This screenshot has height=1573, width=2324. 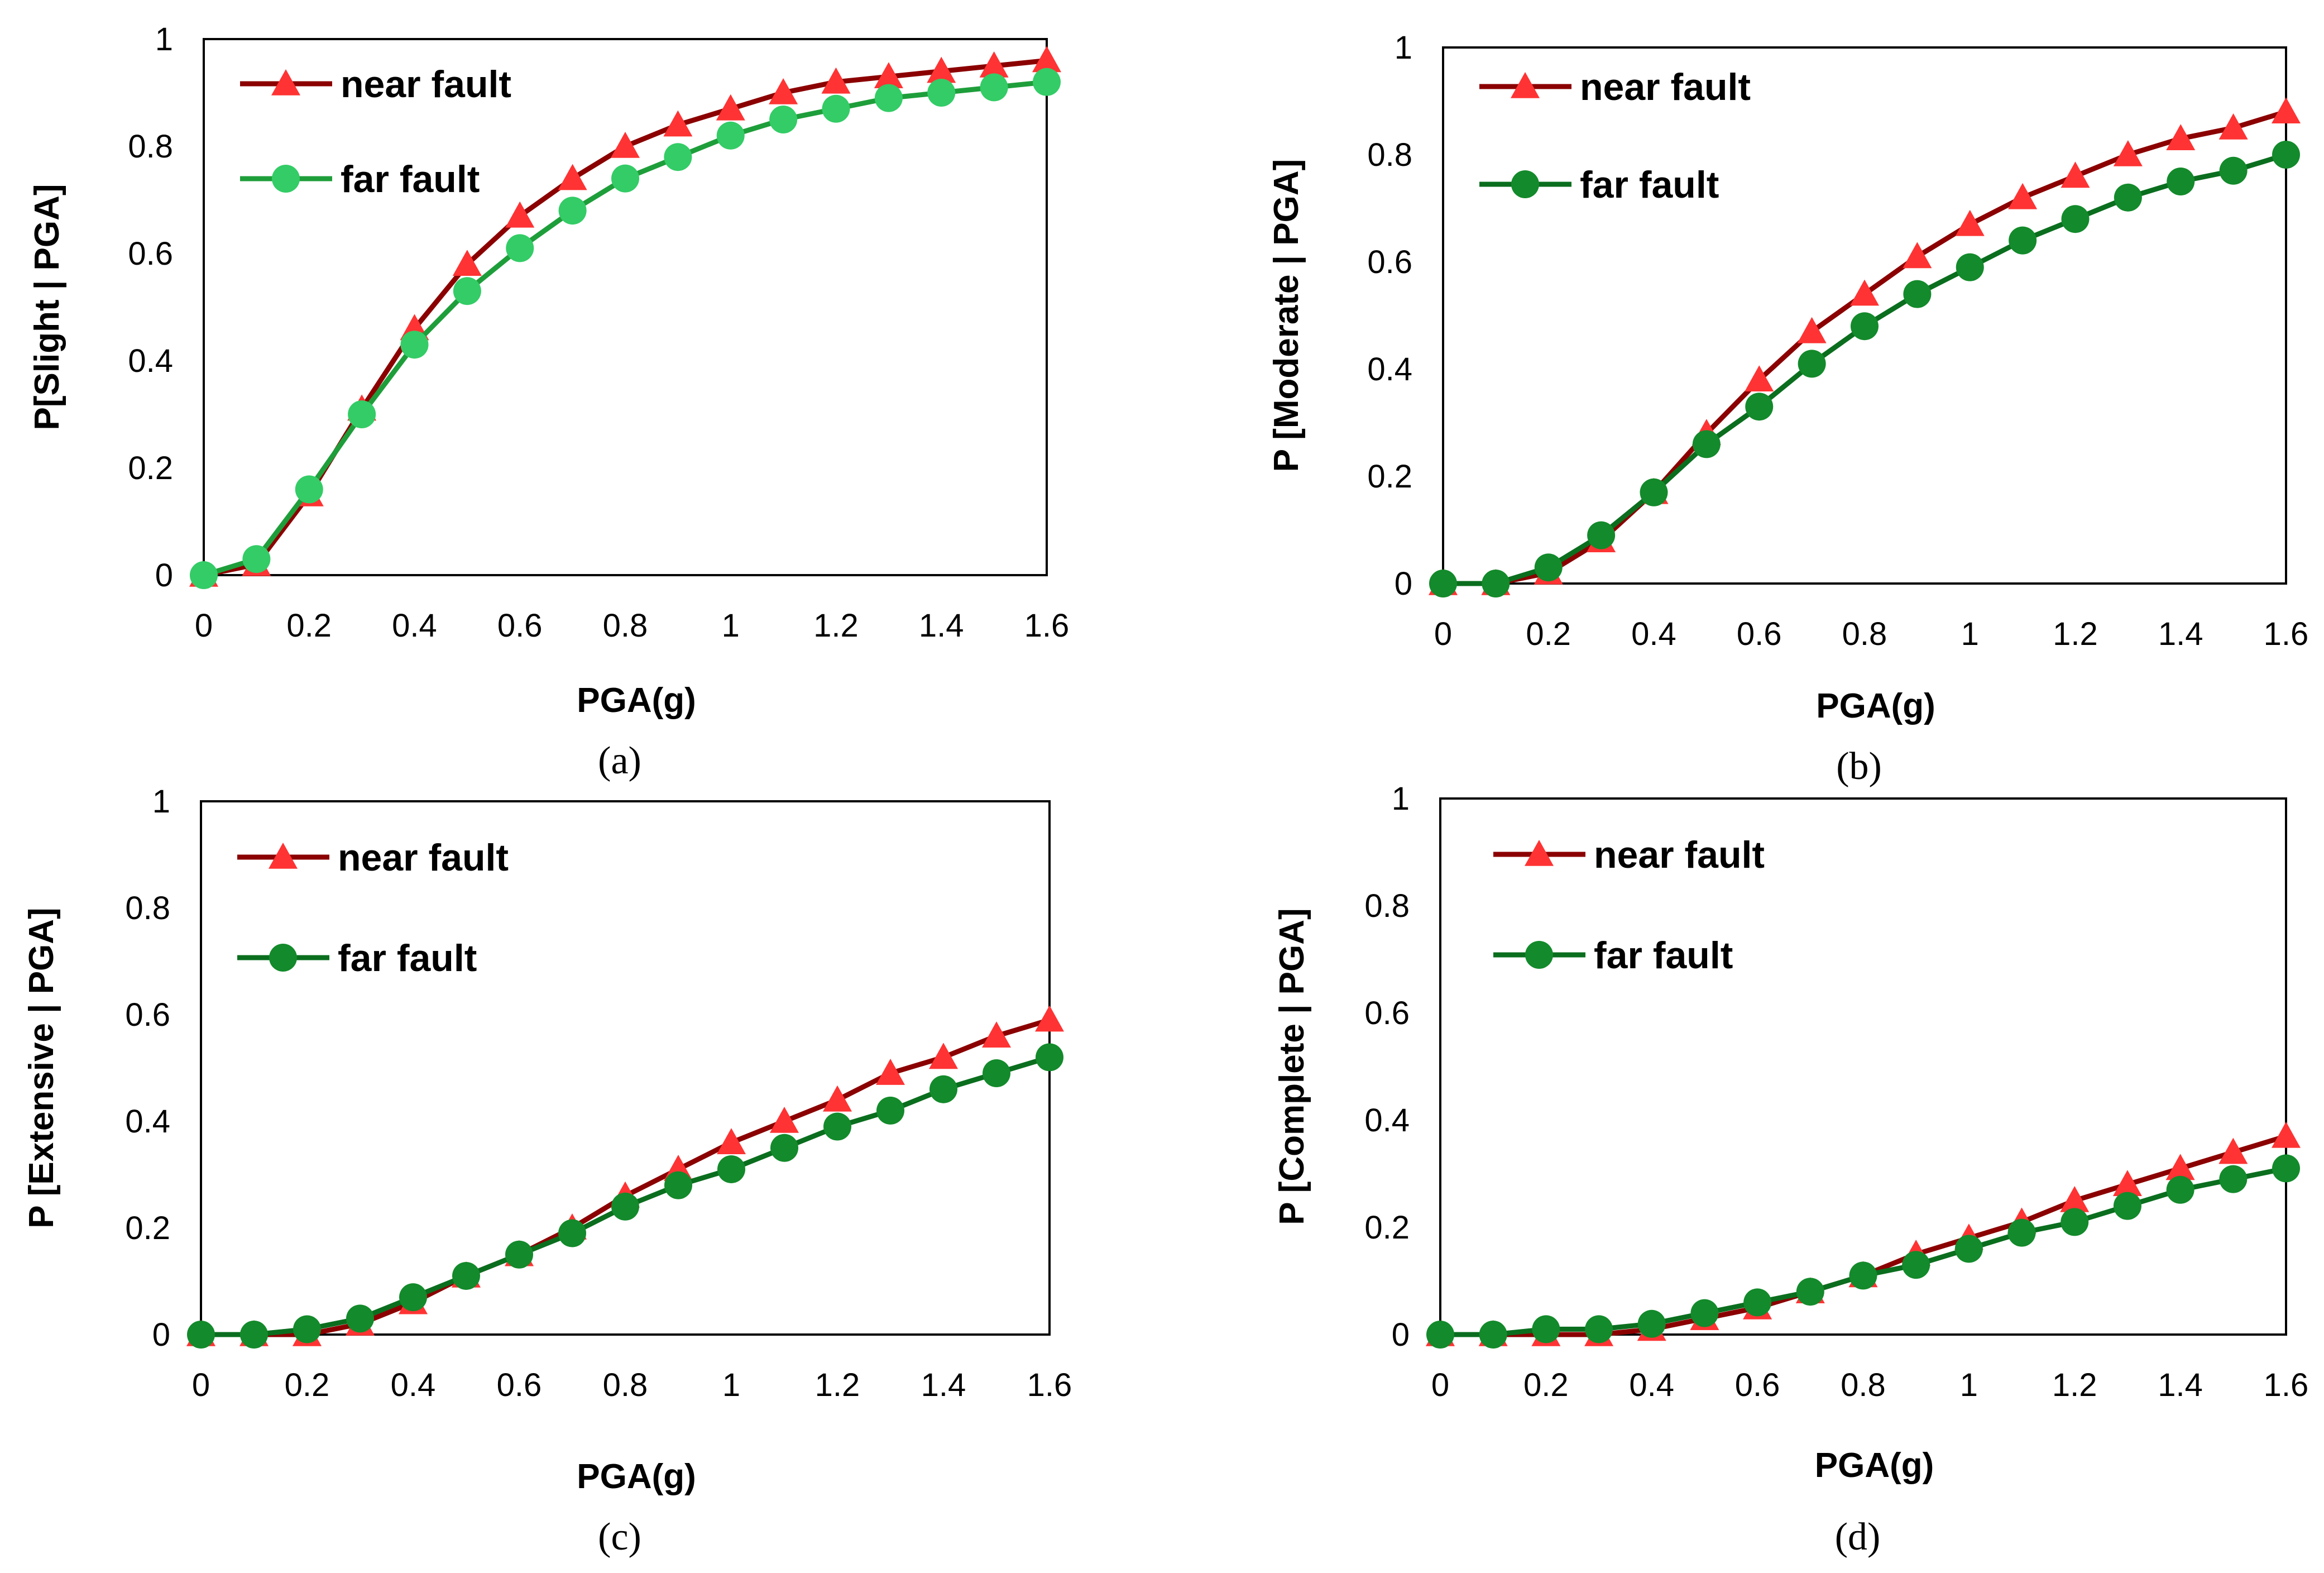 I want to click on y-axis-title: P [Moderate | PGA], so click(x=1287, y=315).